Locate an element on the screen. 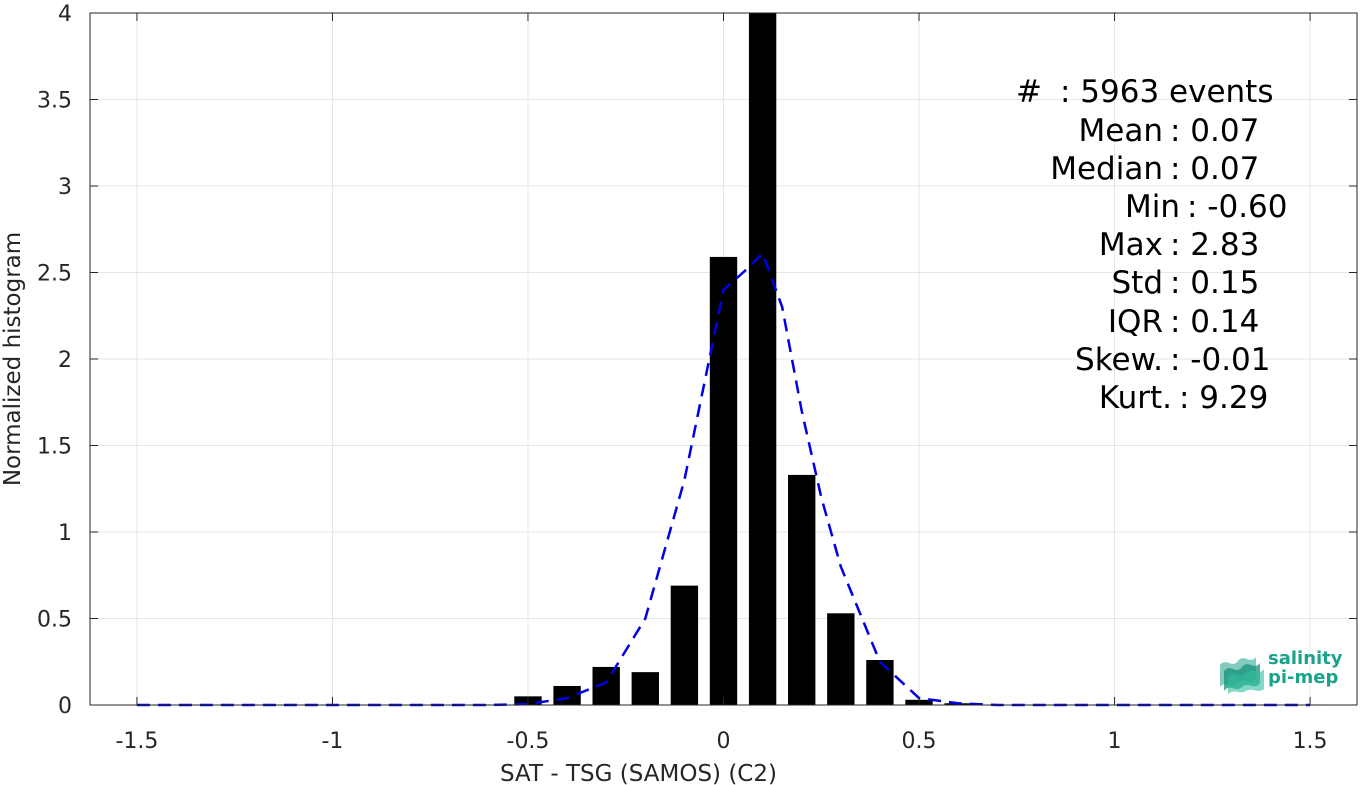 Image resolution: width=1367 pixels, height=785 pixels. y-tick-label: 3.5 is located at coordinates (54, 101).